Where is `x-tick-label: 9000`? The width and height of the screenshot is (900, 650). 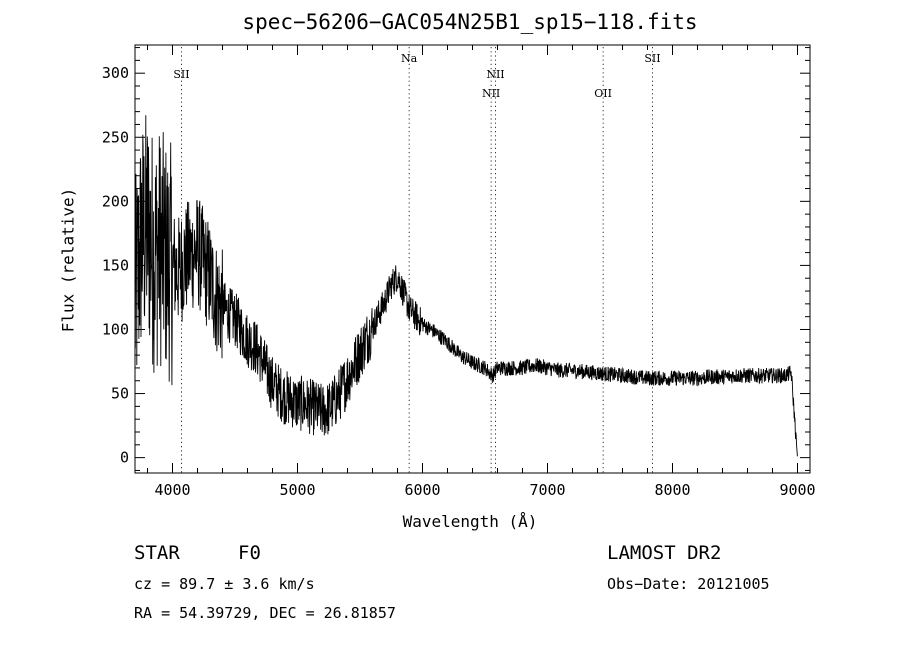
x-tick-label: 9000 is located at coordinates (797, 490).